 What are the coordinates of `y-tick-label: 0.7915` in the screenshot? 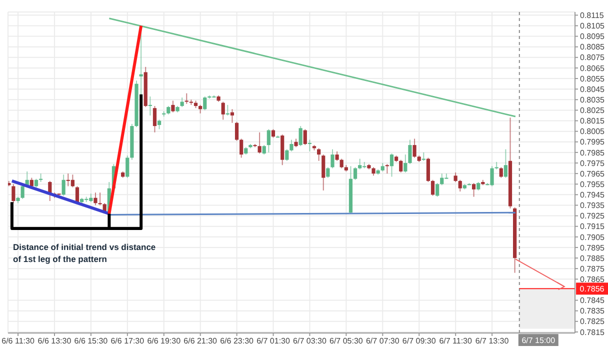 It's located at (593, 227).